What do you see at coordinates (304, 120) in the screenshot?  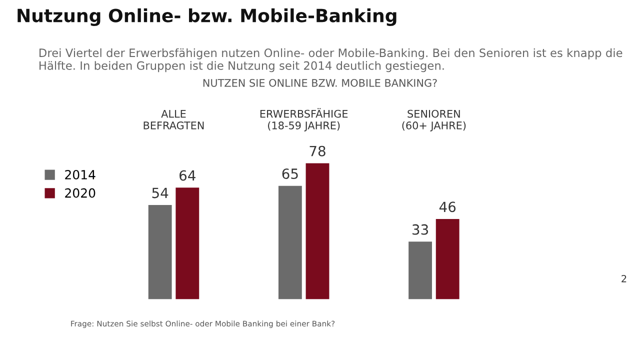 I see `x-tick-label: ERWERBSFÄHIGE (18-59 JAHRE)` at bounding box center [304, 120].